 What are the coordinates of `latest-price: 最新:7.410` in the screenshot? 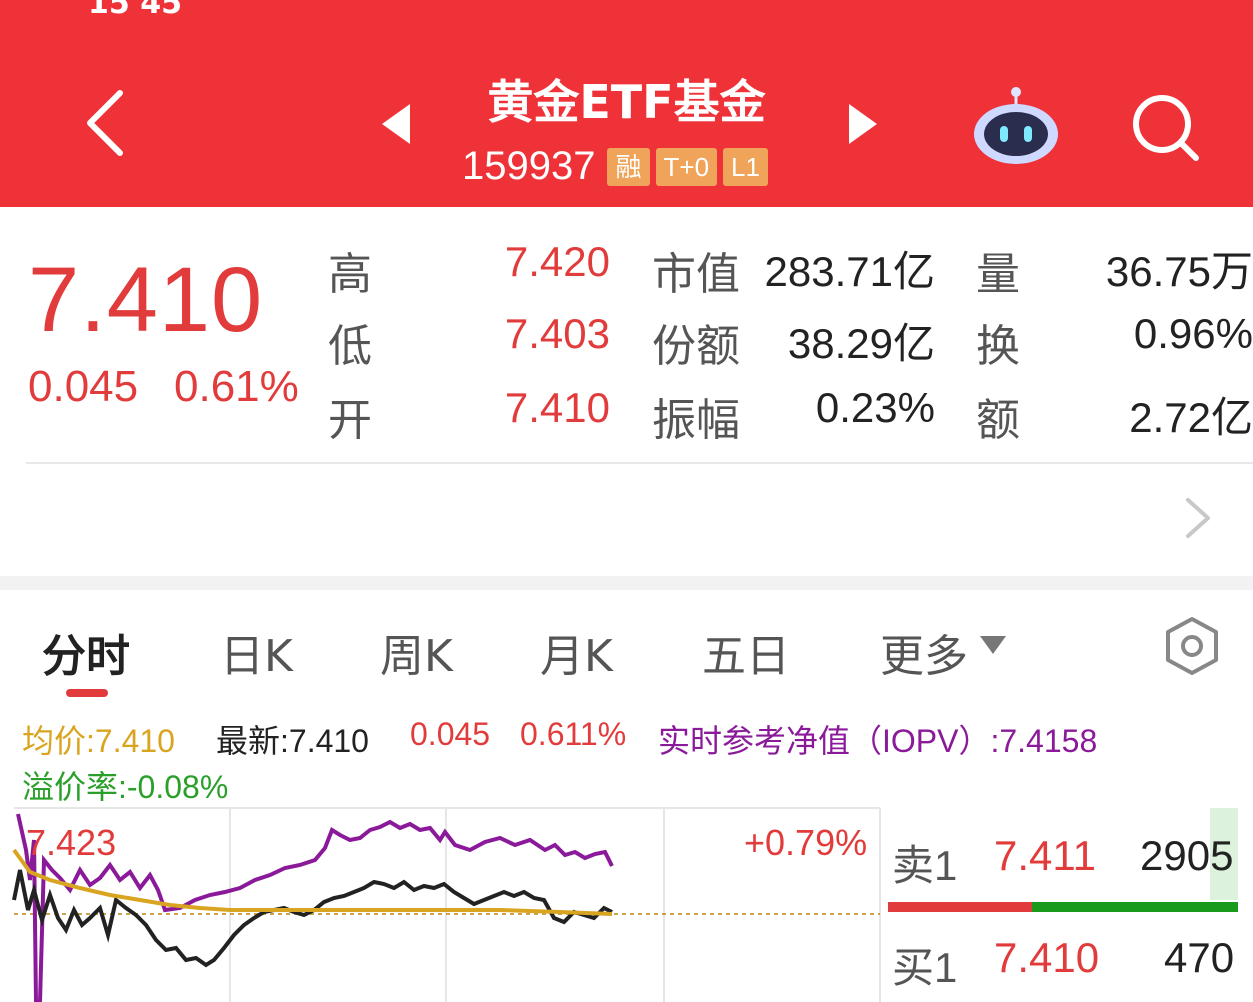 It's located at (292, 741).